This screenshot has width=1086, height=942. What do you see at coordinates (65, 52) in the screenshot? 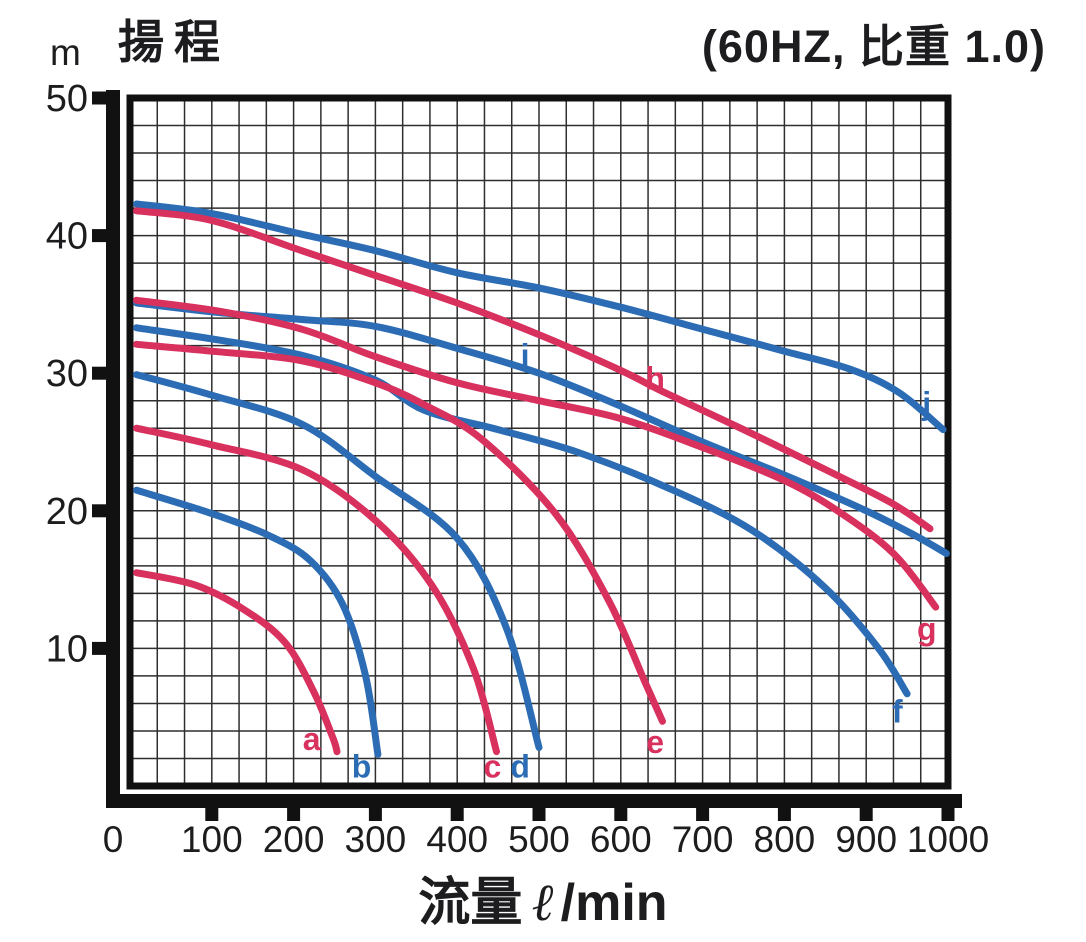
I see `y-axis-unit: m` at bounding box center [65, 52].